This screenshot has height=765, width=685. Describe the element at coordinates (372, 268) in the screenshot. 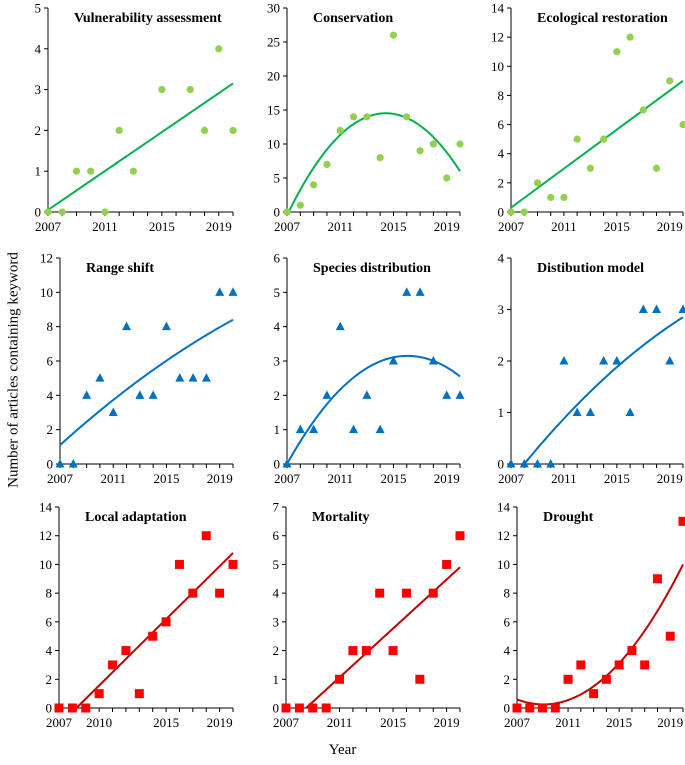

I see `chart-title: Species distribution` at that location.